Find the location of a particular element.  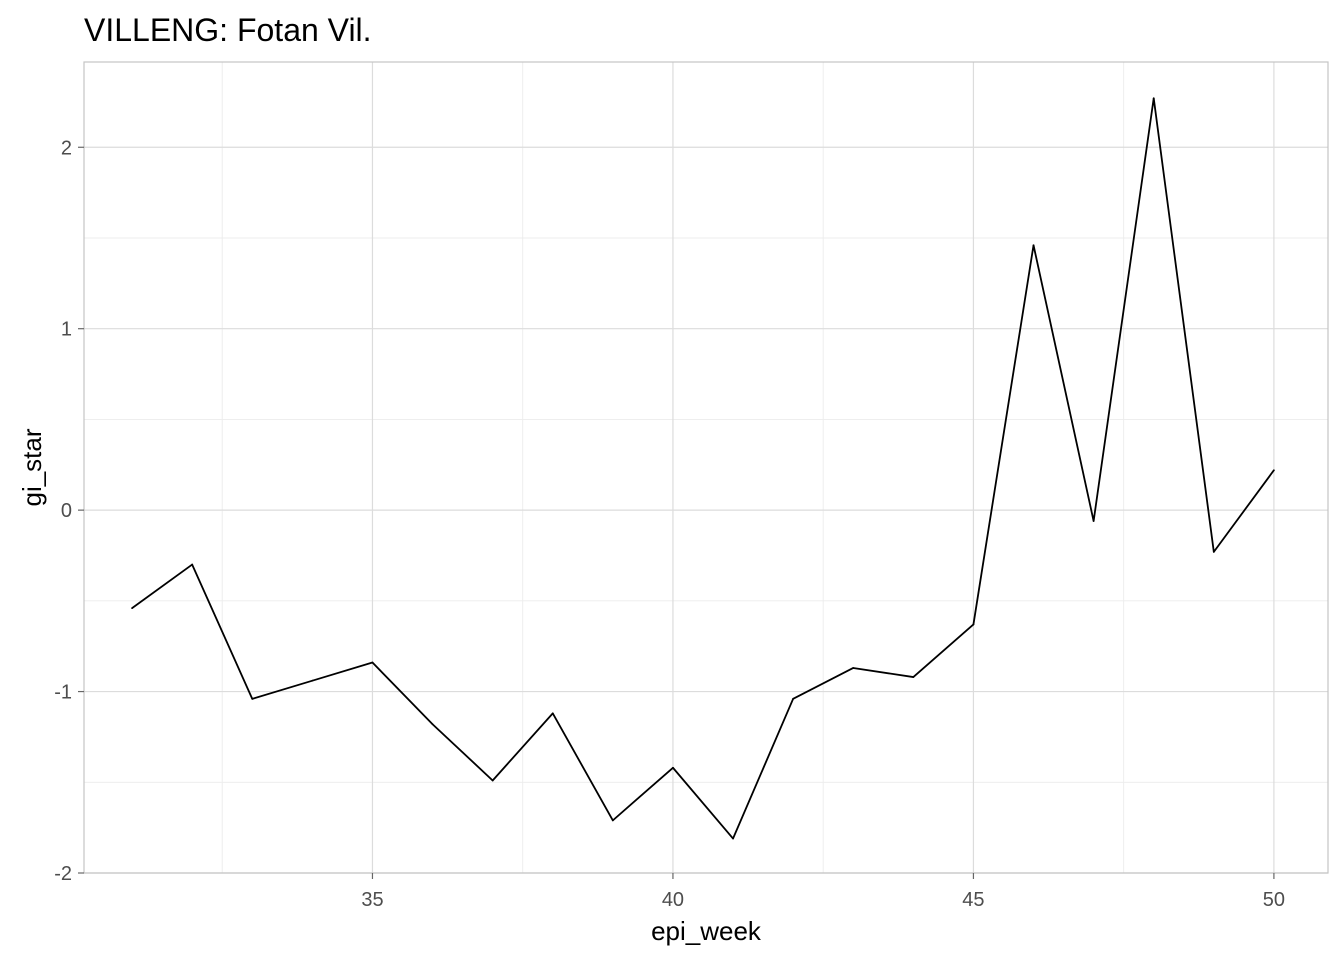

chart-title: VILLENG: Fotan Vil. is located at coordinates (228, 30).